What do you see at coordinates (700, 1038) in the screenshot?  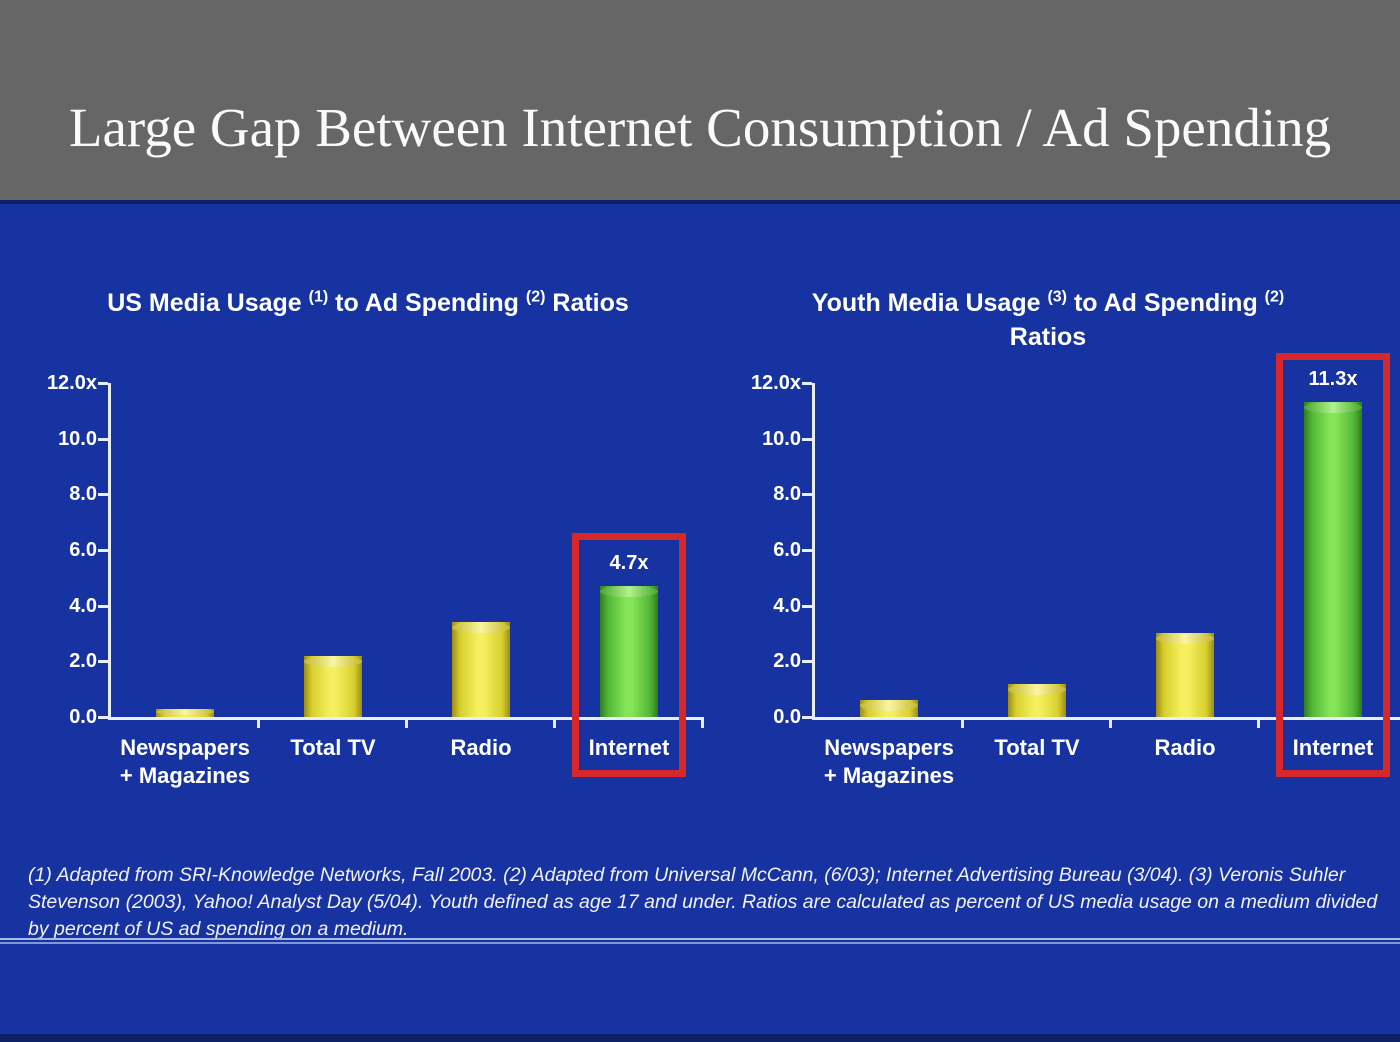 I see `bottom-edge-strip` at bounding box center [700, 1038].